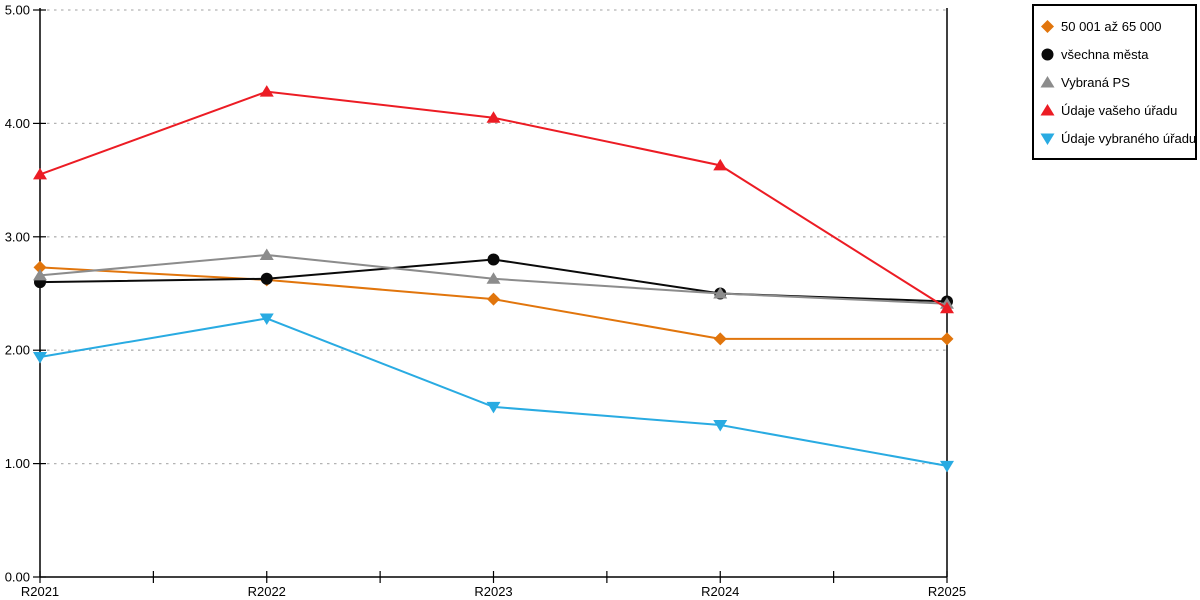  I want to click on diamond-legend-icon, so click(1047, 26).